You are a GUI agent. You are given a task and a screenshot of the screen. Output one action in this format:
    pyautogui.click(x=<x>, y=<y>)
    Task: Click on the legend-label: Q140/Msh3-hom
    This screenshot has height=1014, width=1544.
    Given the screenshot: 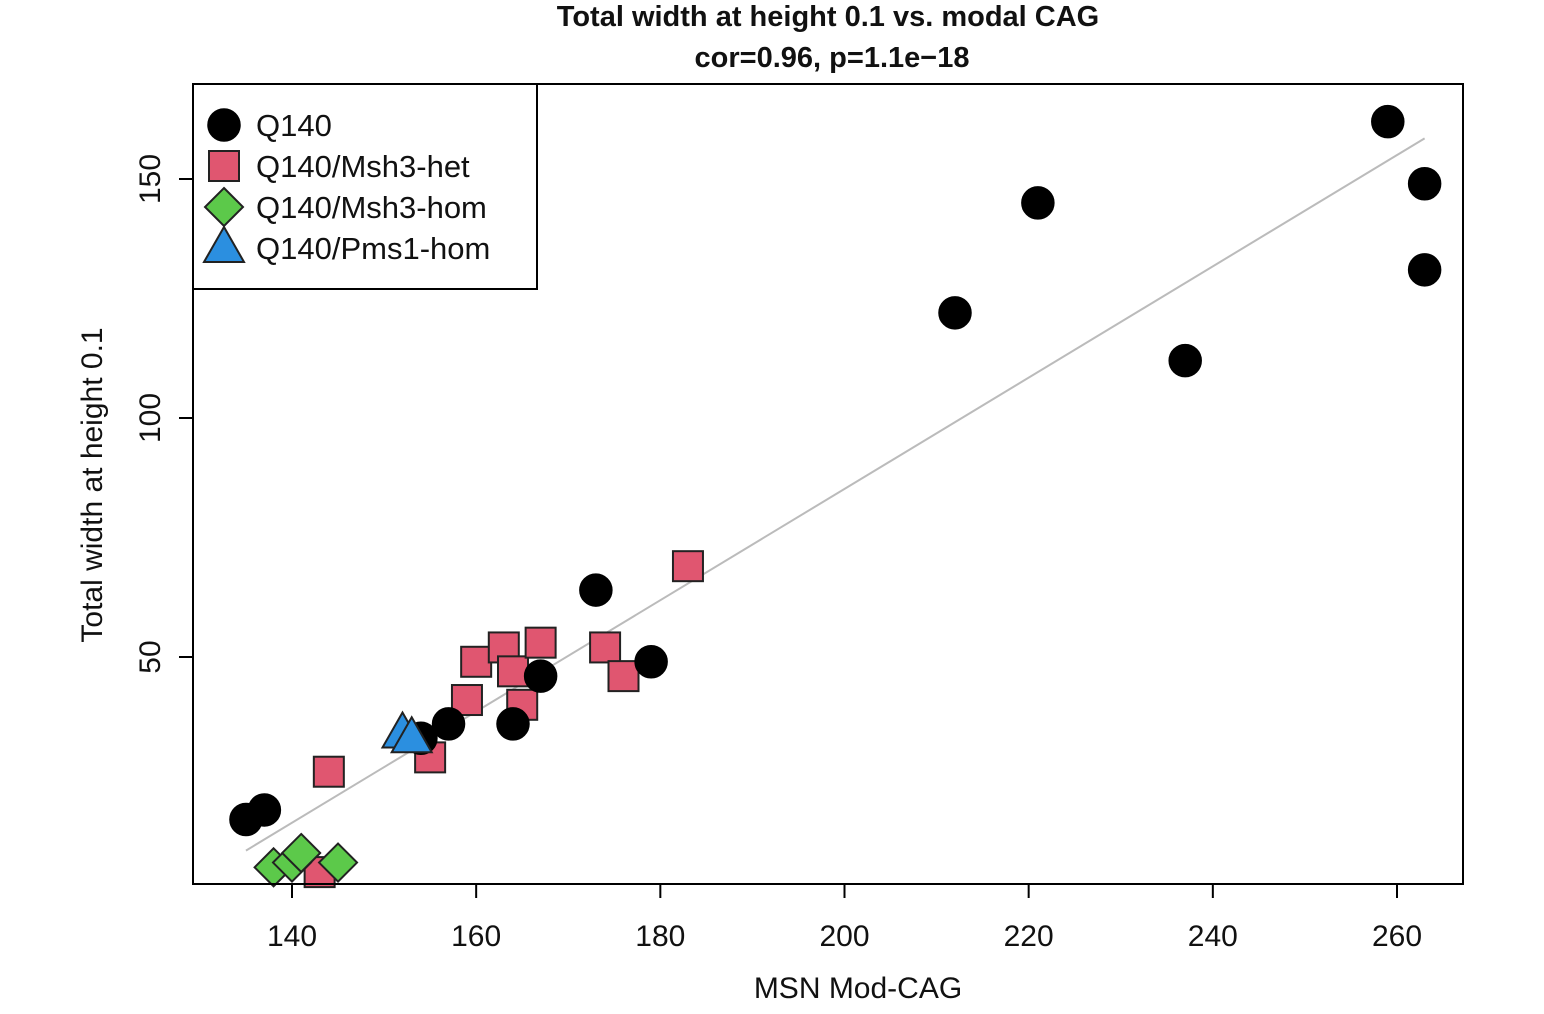 What is the action you would take?
    pyautogui.click(x=371, y=207)
    